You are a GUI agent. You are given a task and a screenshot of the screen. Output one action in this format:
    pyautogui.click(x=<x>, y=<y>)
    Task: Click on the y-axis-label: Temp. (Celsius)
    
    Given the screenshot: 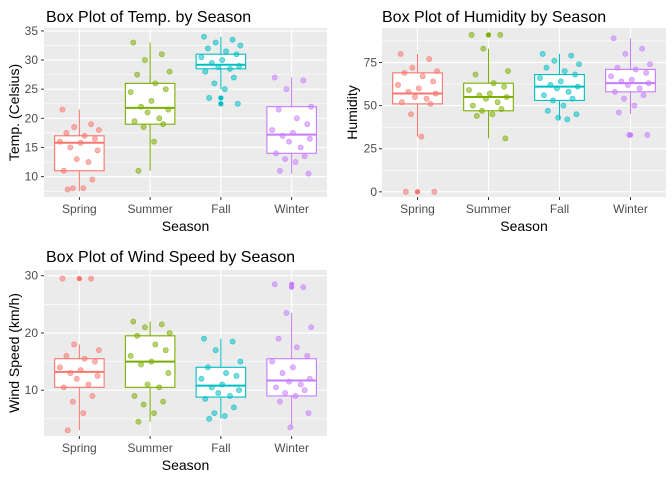 What is the action you would take?
    pyautogui.click(x=14, y=112)
    